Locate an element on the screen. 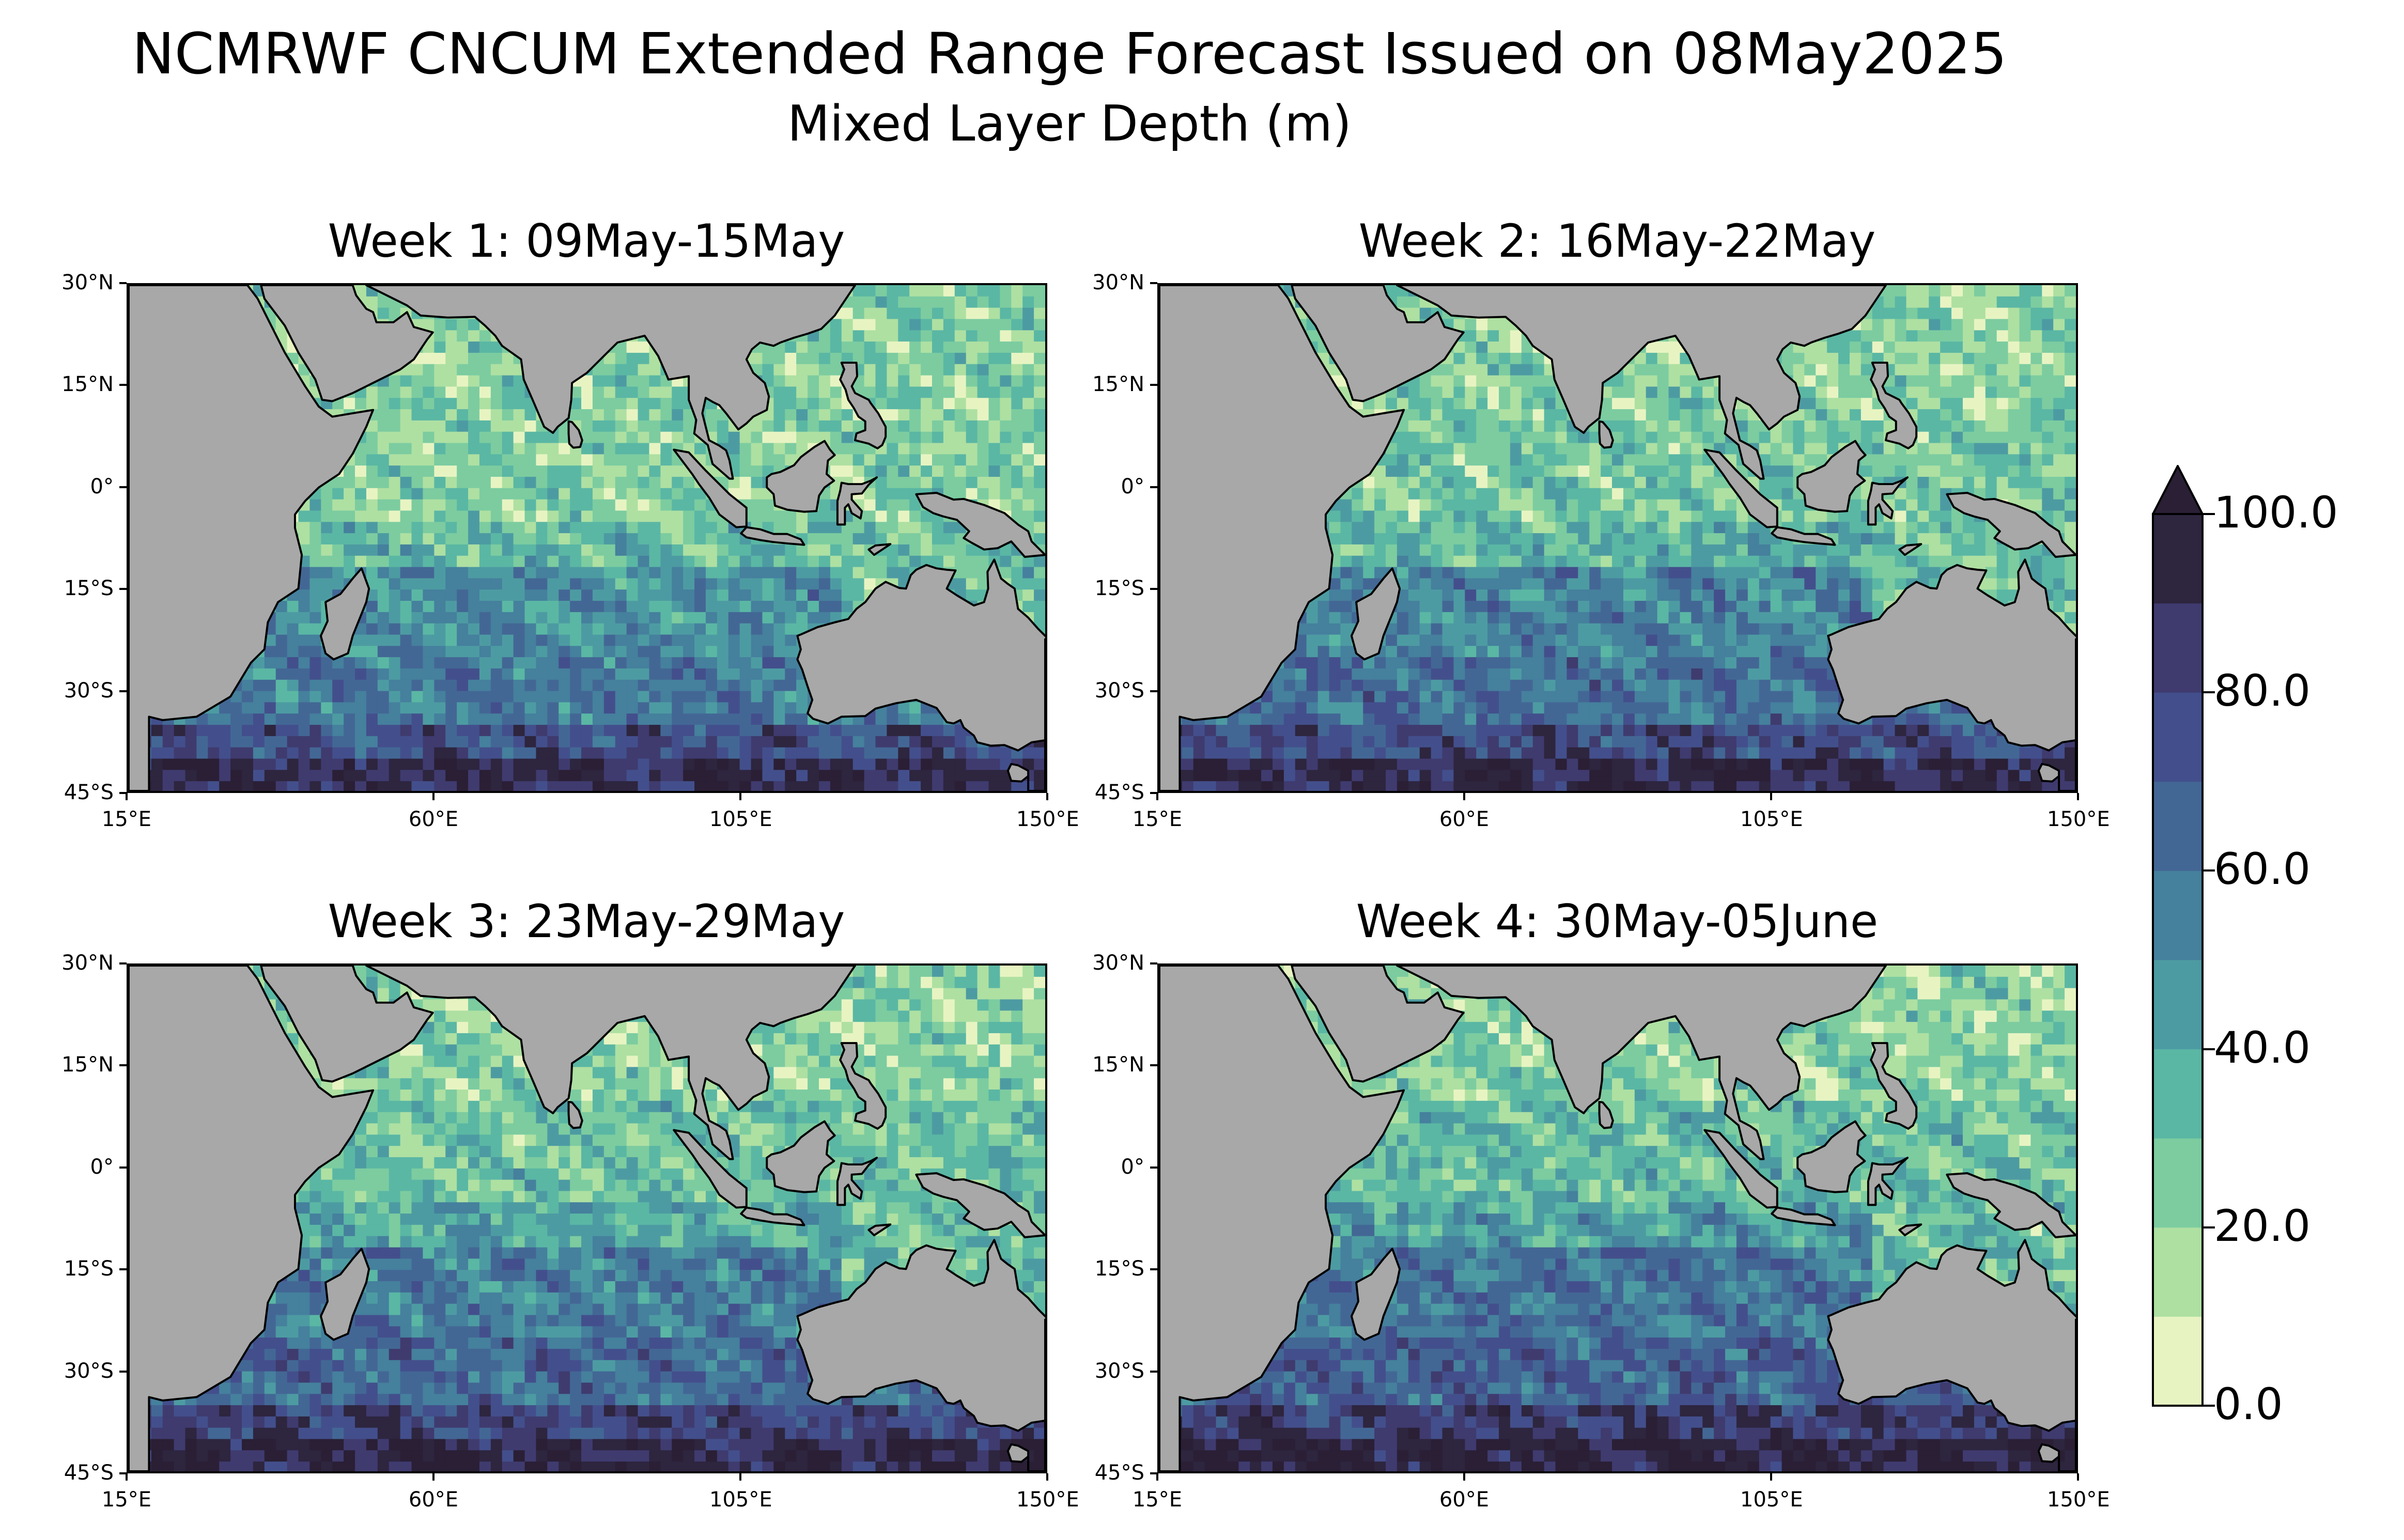  panel-title-week-4: Week 4: 30May-05June is located at coordinates (1617, 921).